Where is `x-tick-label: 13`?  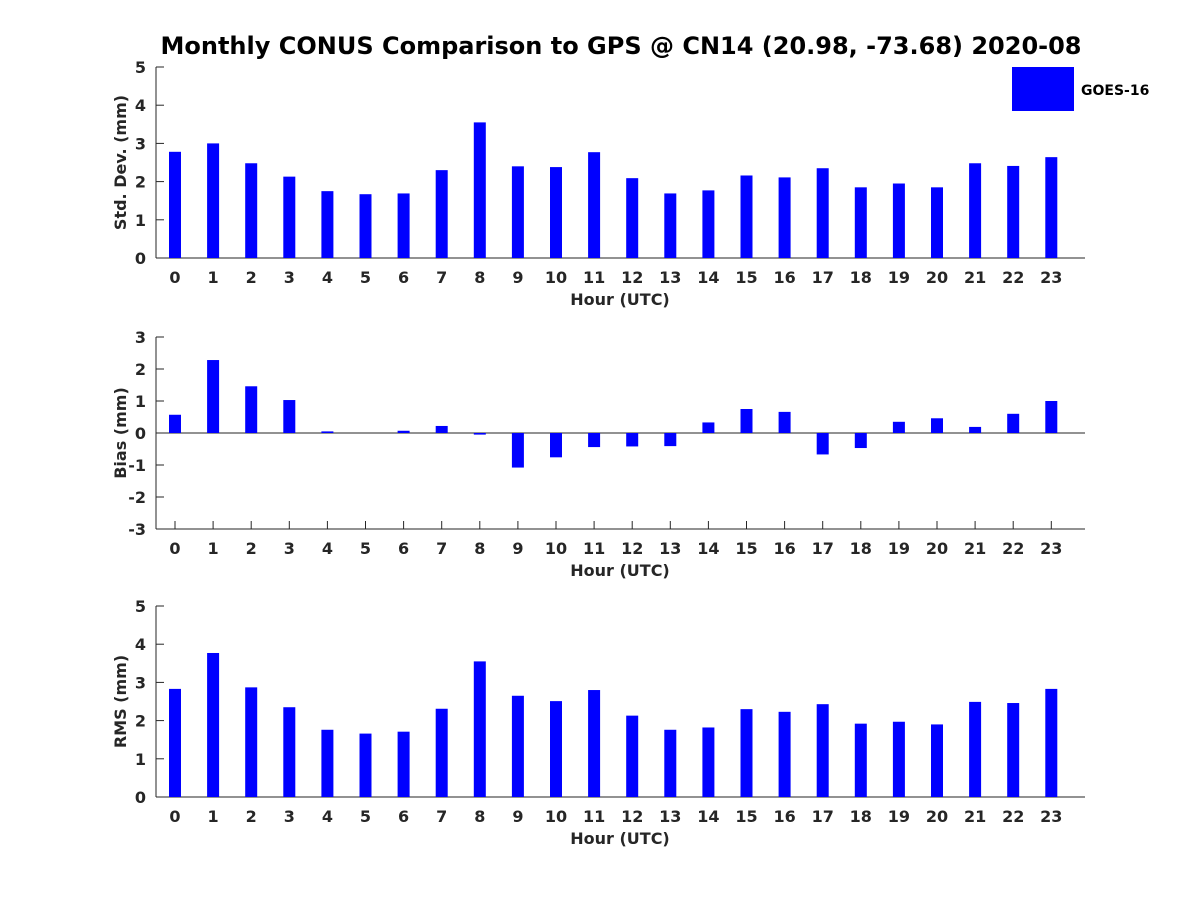 x-tick-label: 13 is located at coordinates (670, 548).